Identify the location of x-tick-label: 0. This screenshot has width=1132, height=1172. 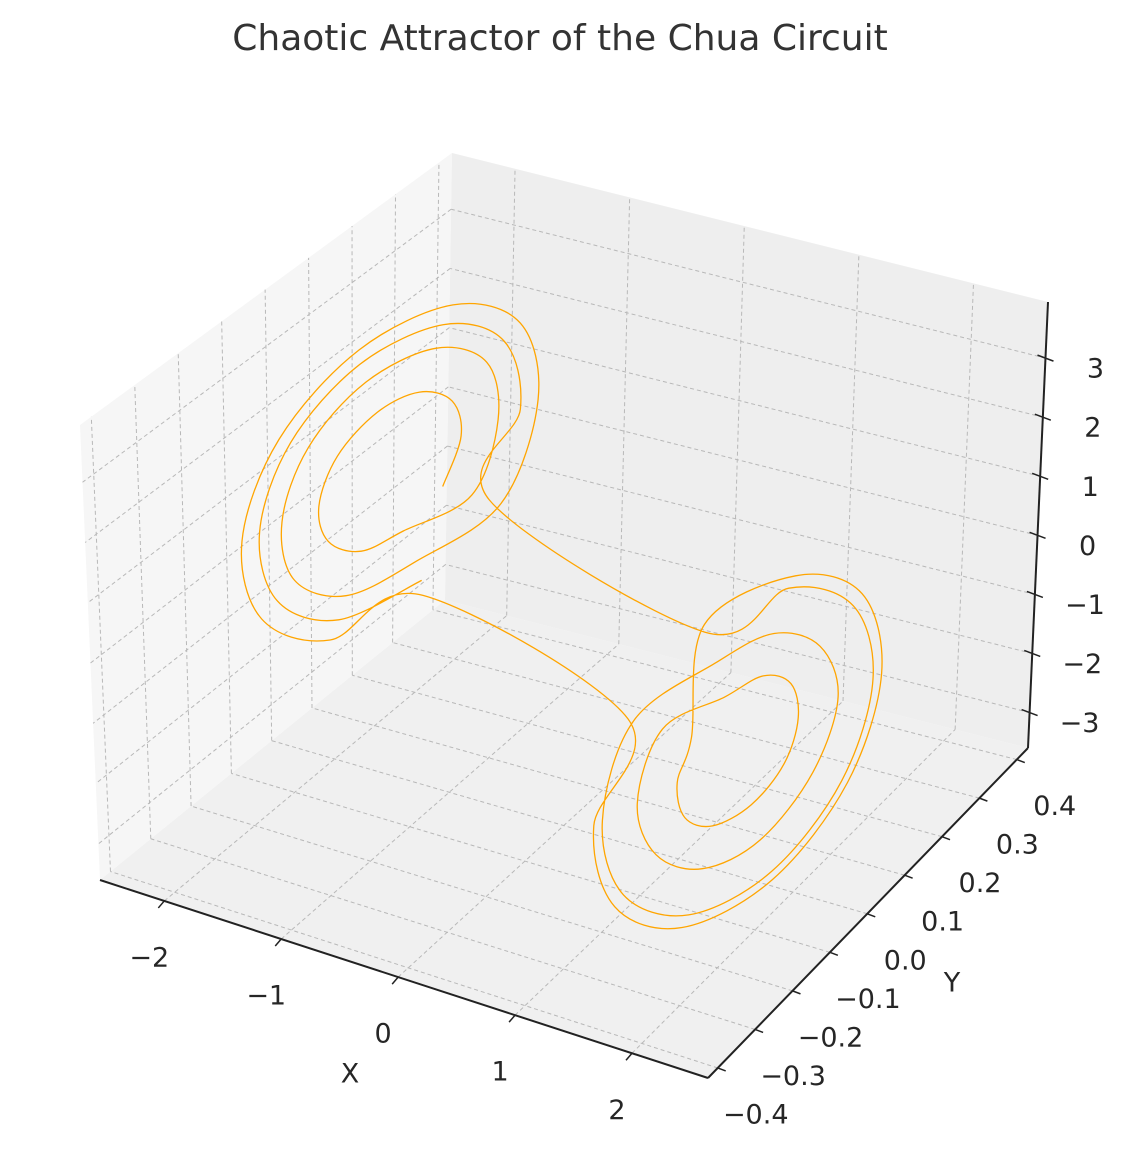
(383, 1034).